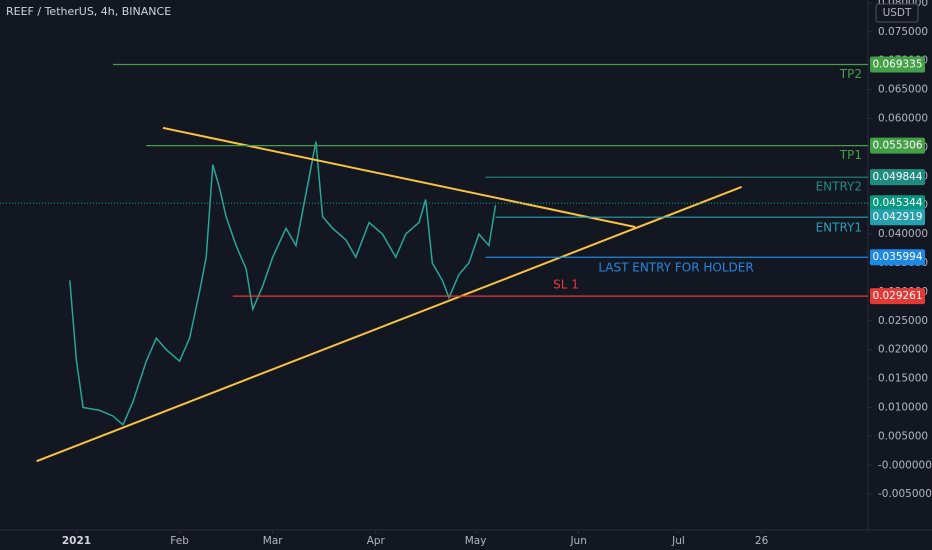  Describe the element at coordinates (566, 285) in the screenshot. I see `level-label: SL 1` at that location.